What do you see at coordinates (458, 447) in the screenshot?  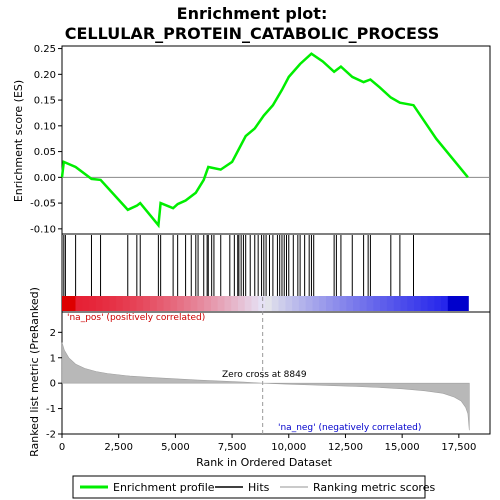 I see `x-tick-label: 17,500` at bounding box center [458, 447].